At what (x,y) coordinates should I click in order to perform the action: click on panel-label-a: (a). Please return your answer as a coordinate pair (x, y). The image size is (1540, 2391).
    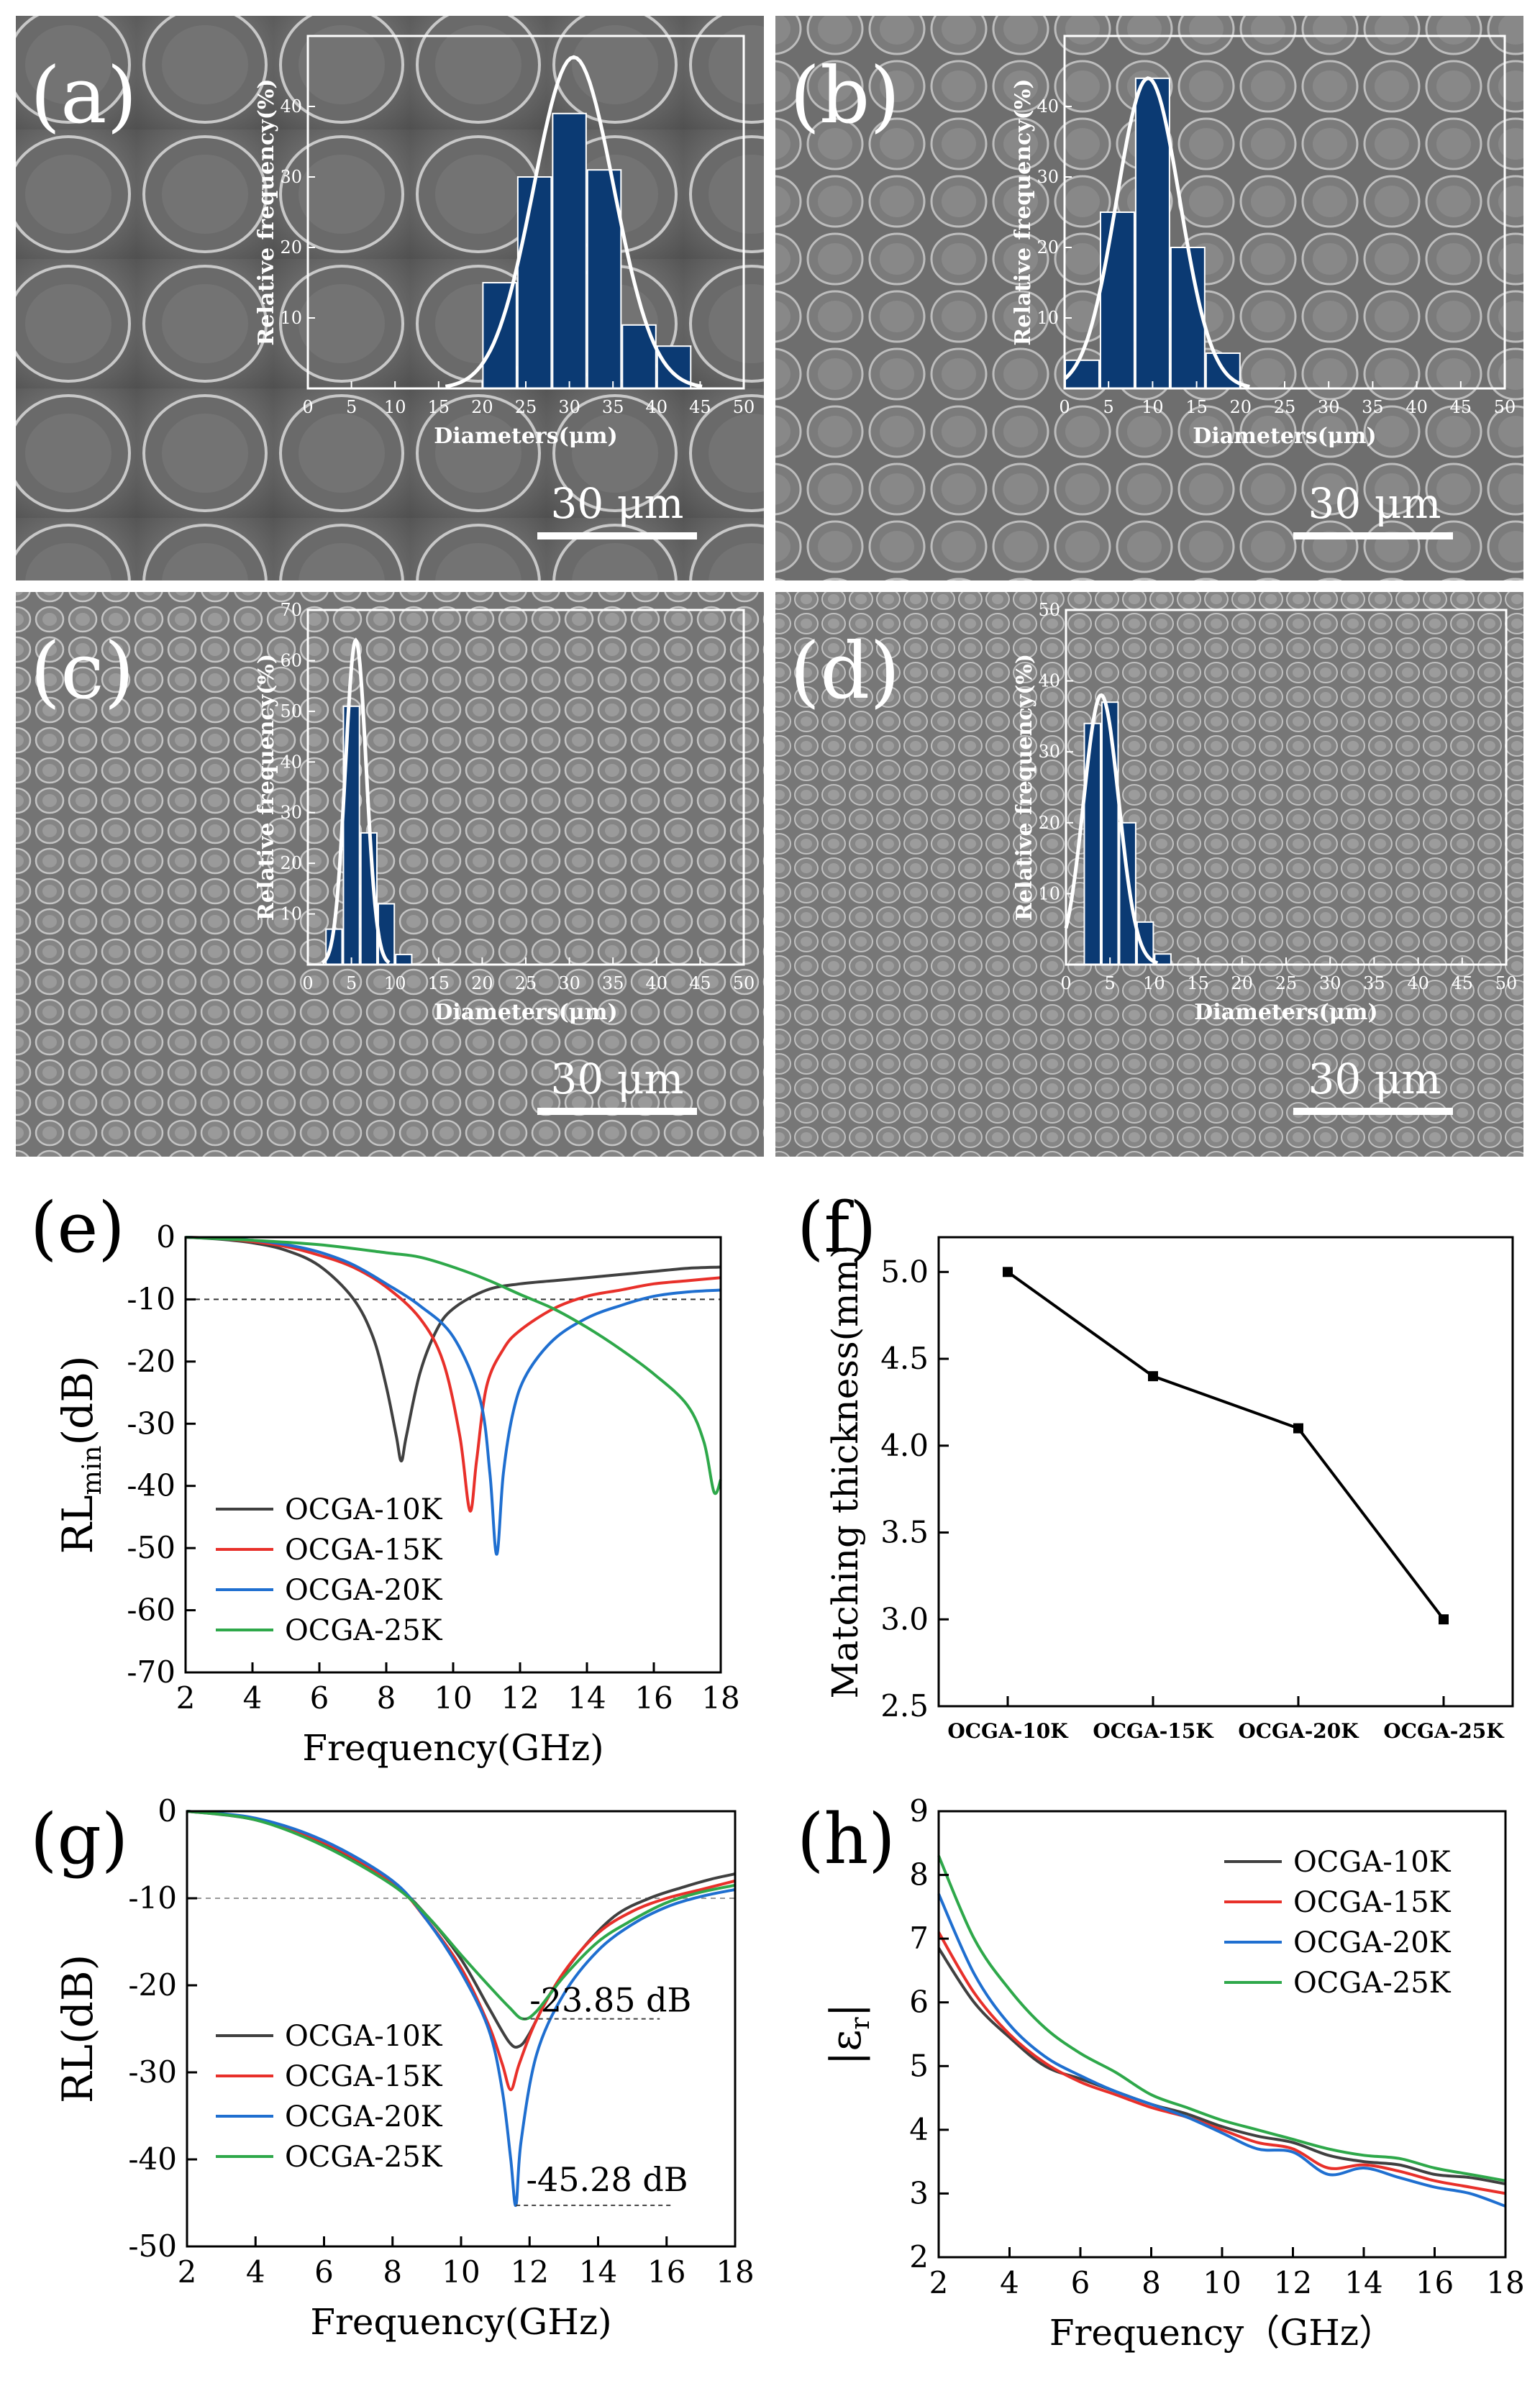
    Looking at the image, I should click on (84, 96).